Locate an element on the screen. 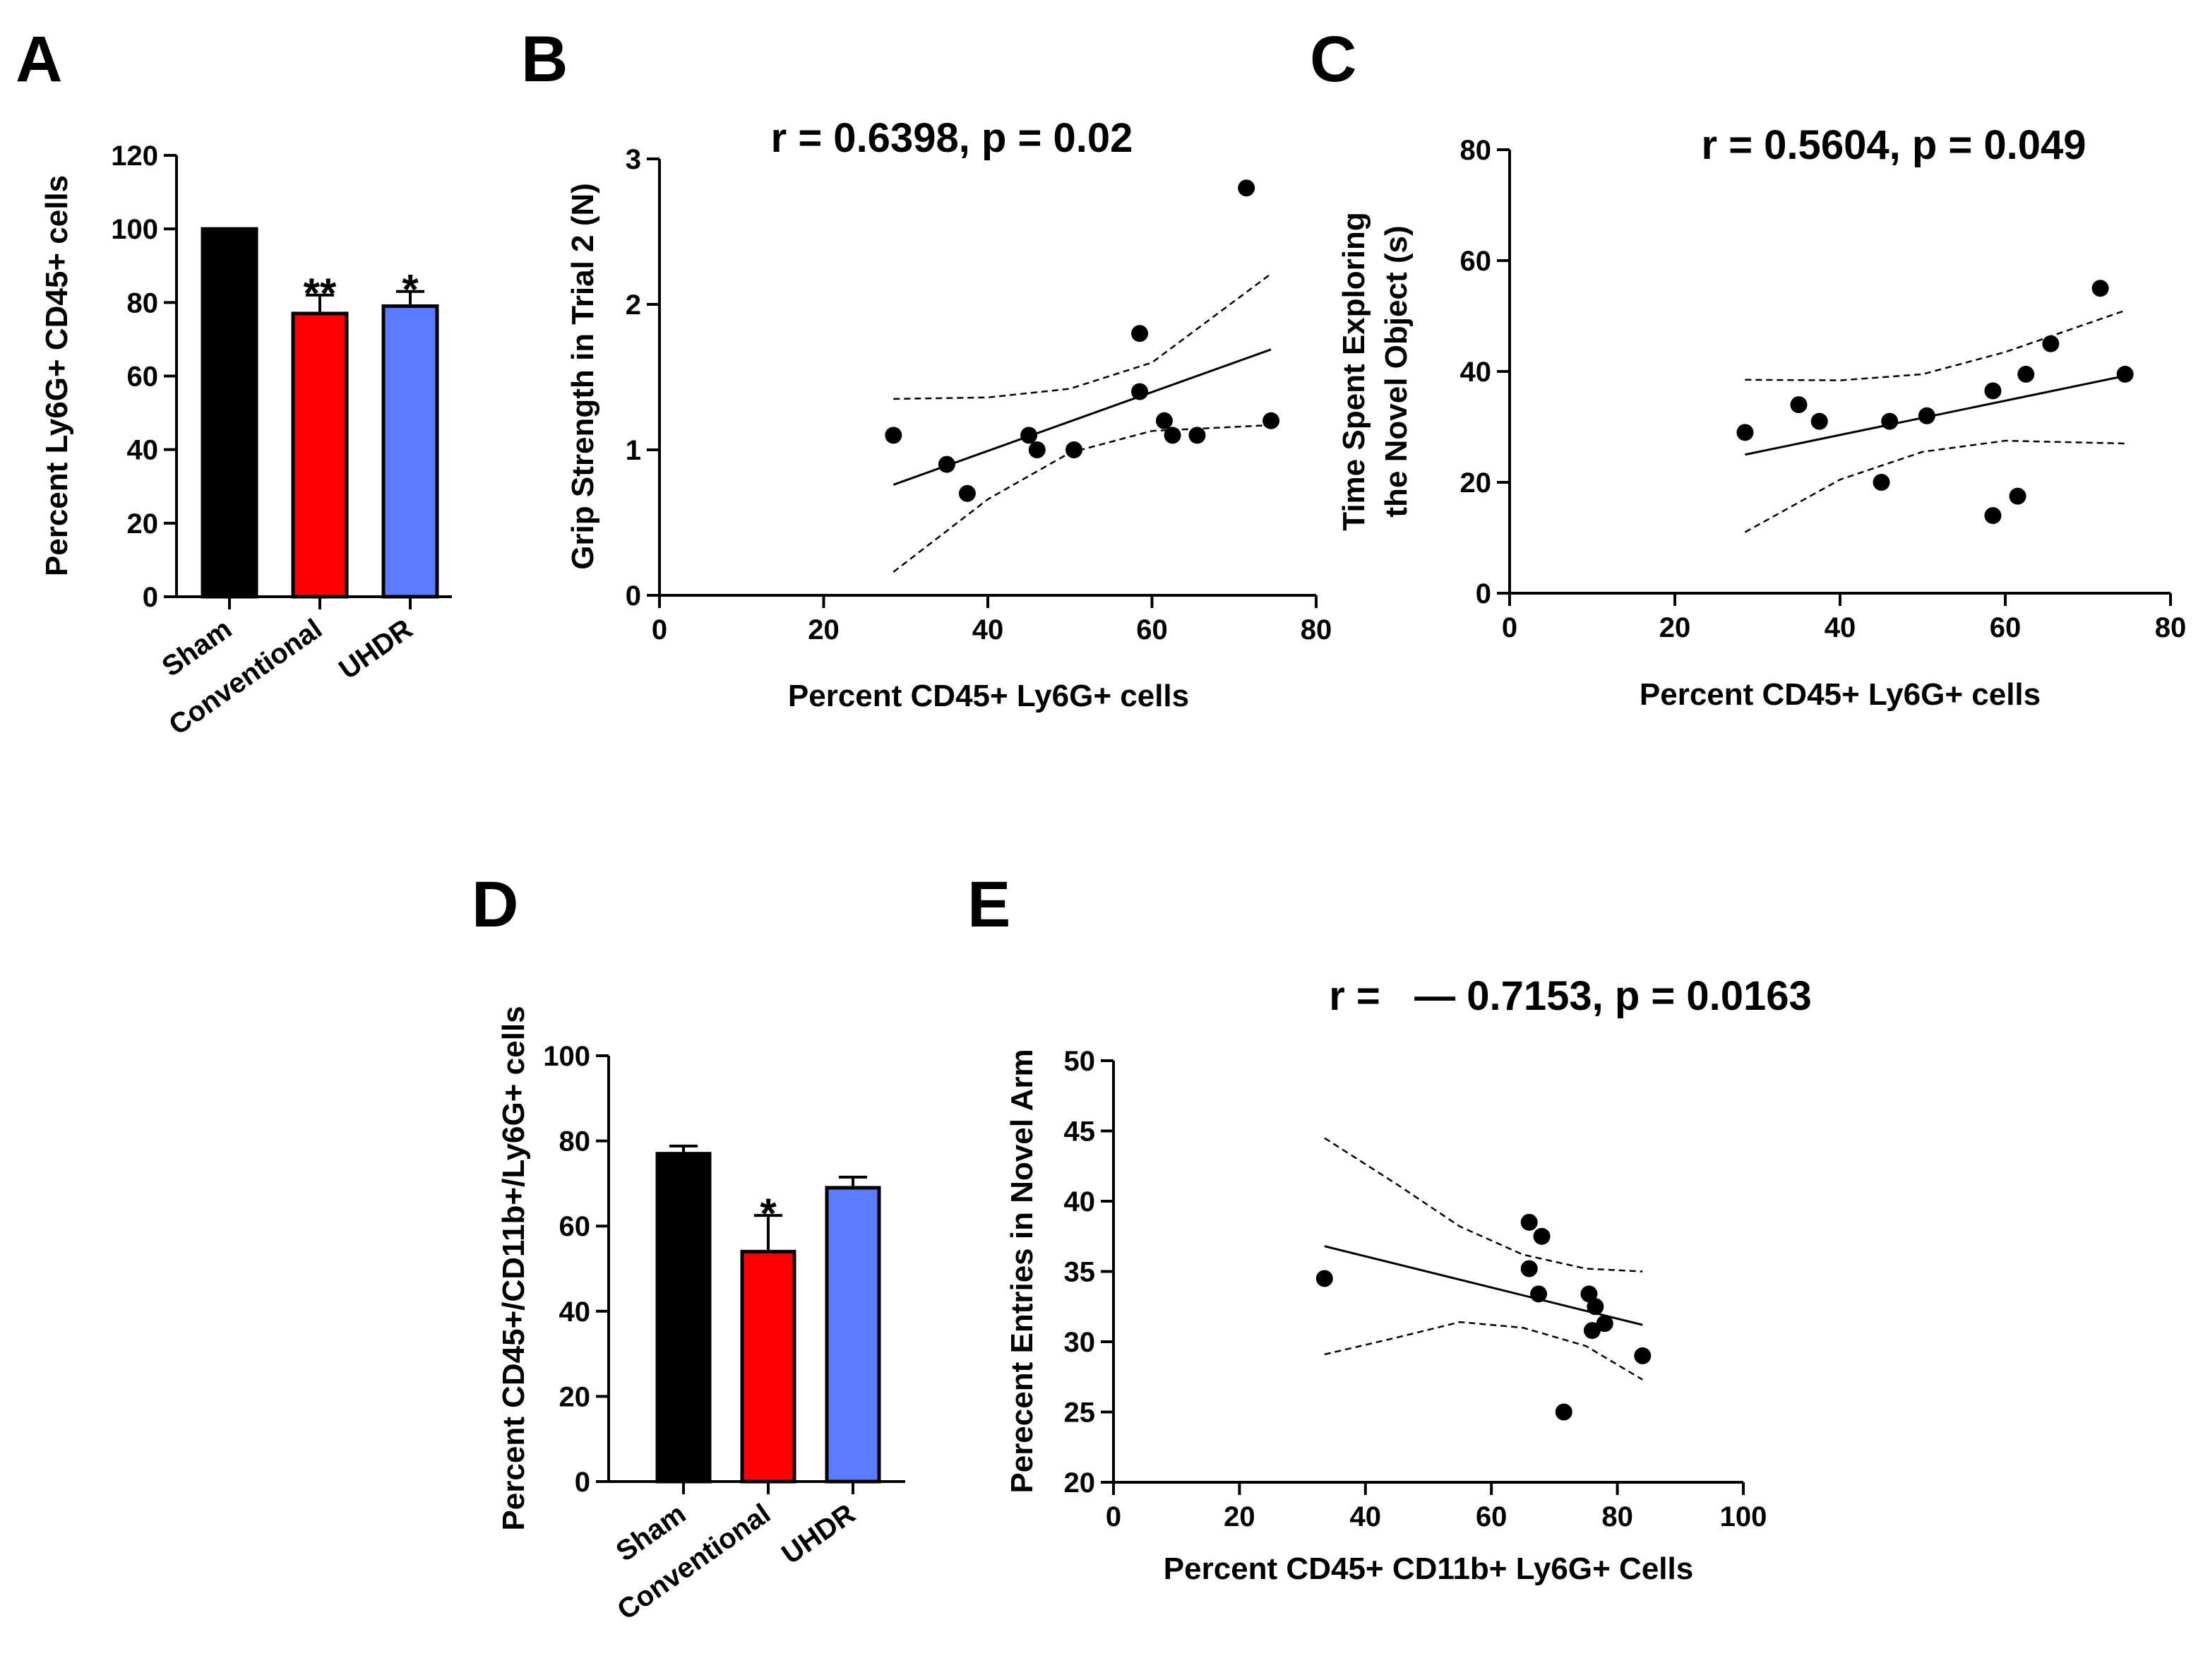 The width and height of the screenshot is (2203, 1680). x-tick-label: 100 is located at coordinates (1743, 1516).